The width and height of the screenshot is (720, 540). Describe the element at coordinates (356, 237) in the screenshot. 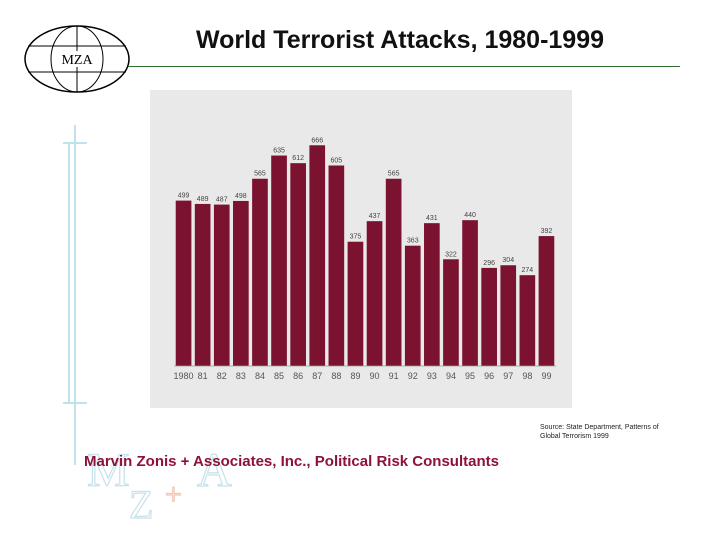

I see `value-label-89: 375` at that location.